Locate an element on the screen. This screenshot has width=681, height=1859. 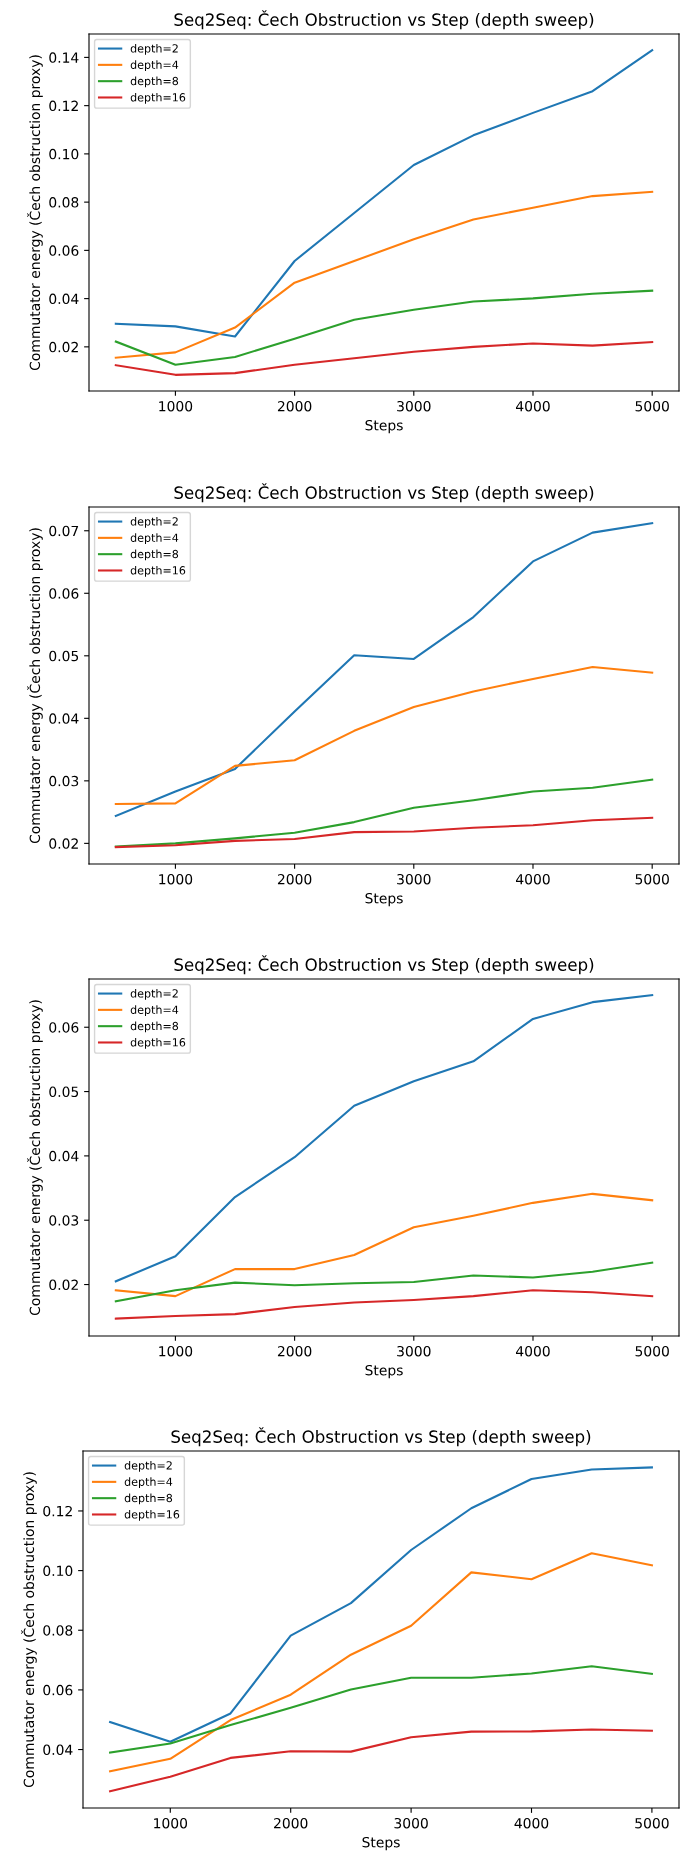
y-tick-label: 0.07 is located at coordinates (64, 531).